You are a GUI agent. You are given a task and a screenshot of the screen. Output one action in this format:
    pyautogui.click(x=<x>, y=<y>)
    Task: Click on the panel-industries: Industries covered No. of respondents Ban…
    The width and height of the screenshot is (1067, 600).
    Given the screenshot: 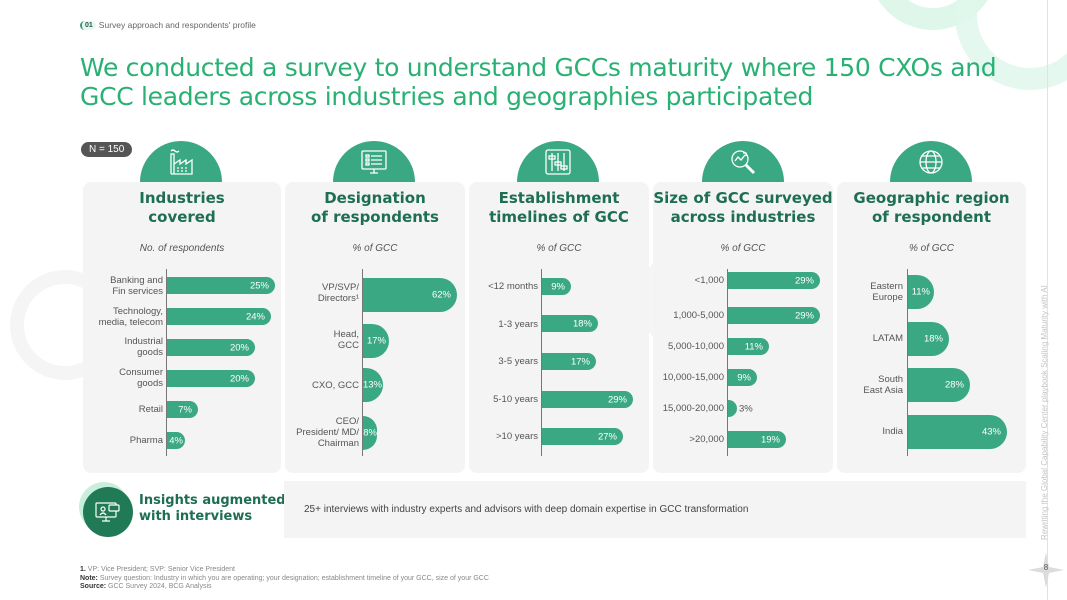 What is the action you would take?
    pyautogui.click(x=182, y=327)
    